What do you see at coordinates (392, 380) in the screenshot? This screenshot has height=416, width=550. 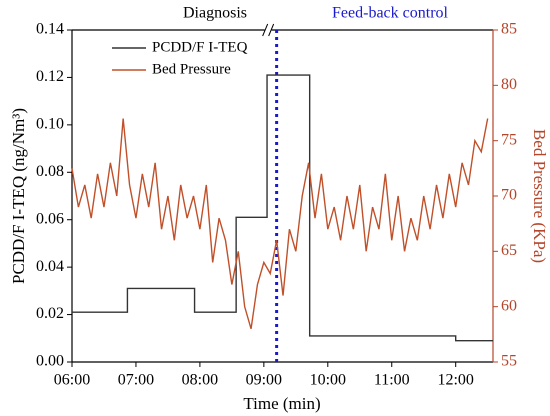 I see `x-tick-label: 11:00` at bounding box center [392, 380].